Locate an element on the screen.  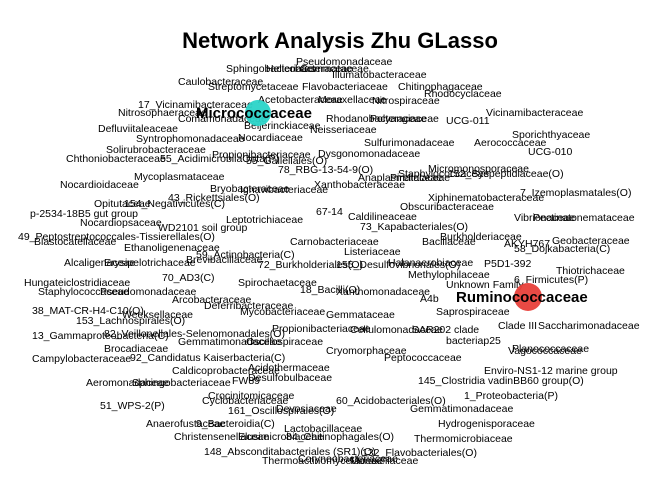
node-label: Obscuribacteraceae is located at coordinates (447, 207).